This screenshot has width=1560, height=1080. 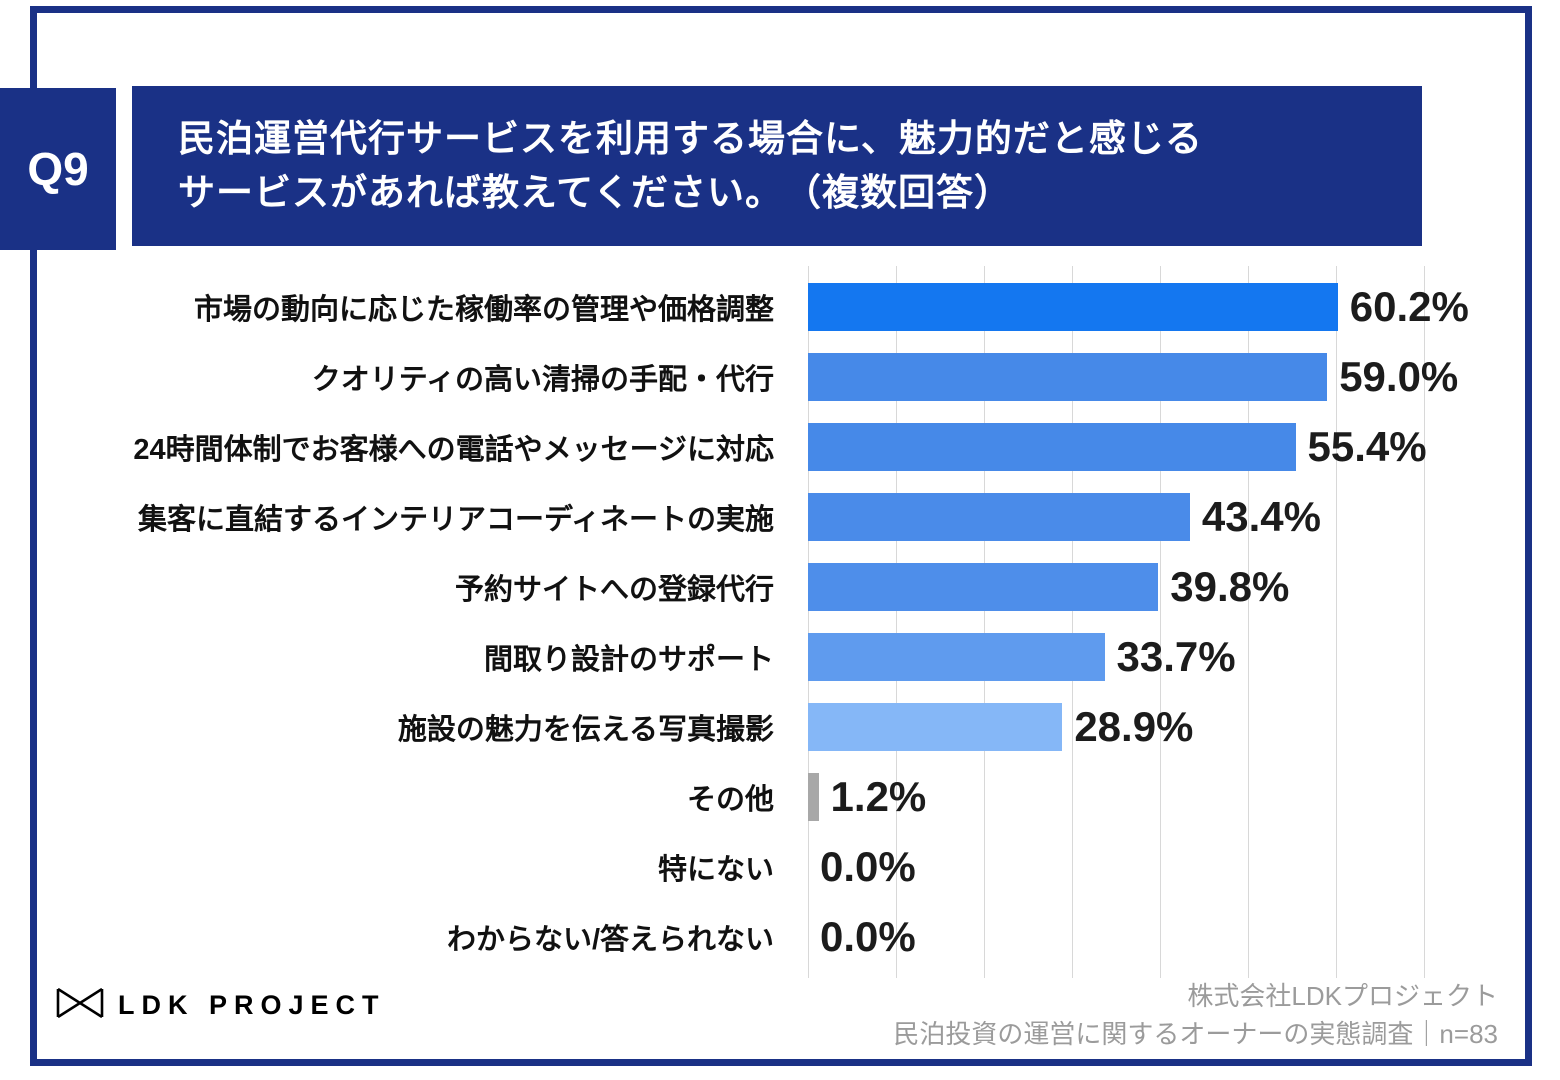 I want to click on question-title-line1: 民泊運営代行サービスを利用する場合に、魅力的だと感じる, so click(x=690, y=139).